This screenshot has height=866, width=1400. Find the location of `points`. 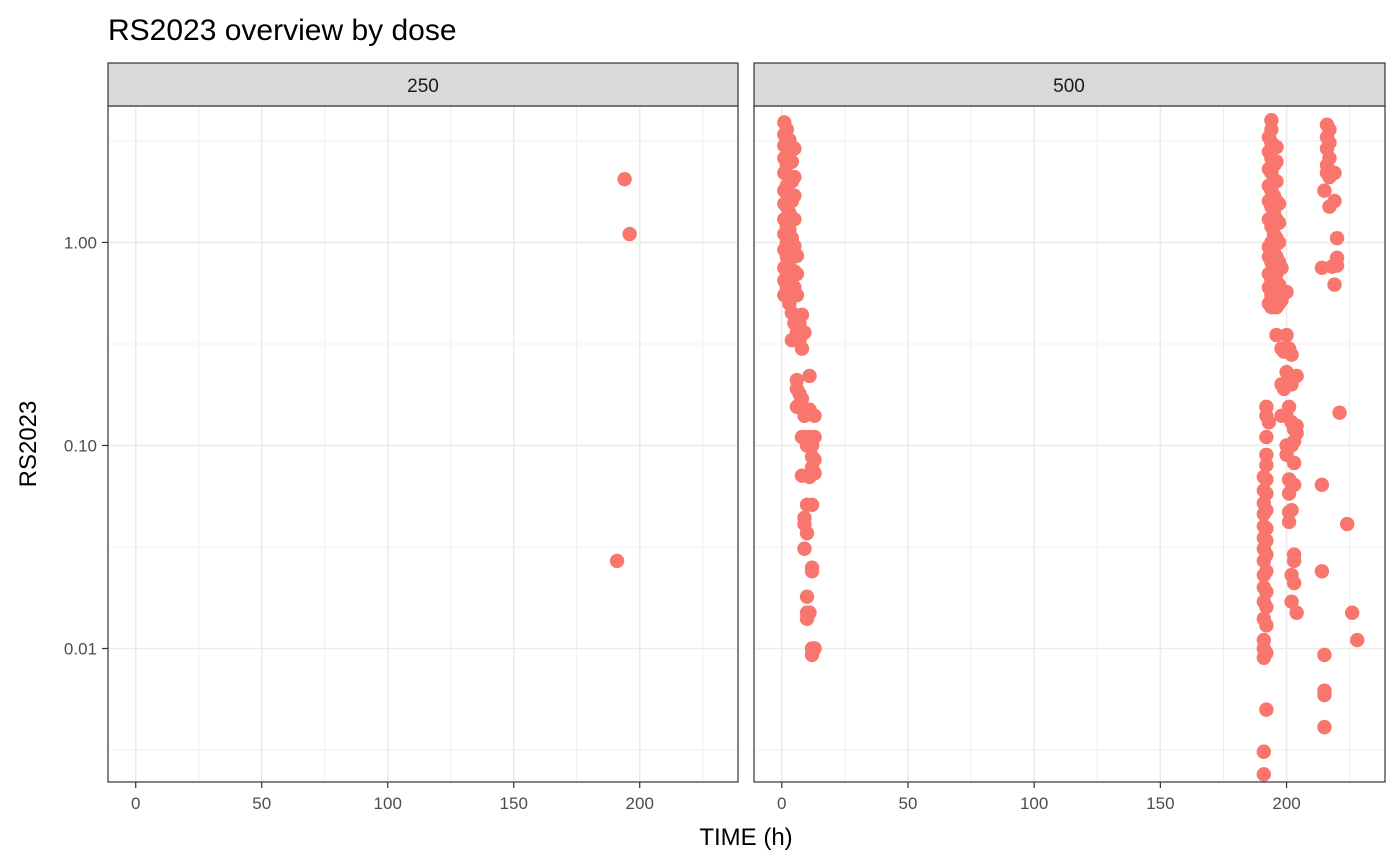

points is located at coordinates (623, 370).